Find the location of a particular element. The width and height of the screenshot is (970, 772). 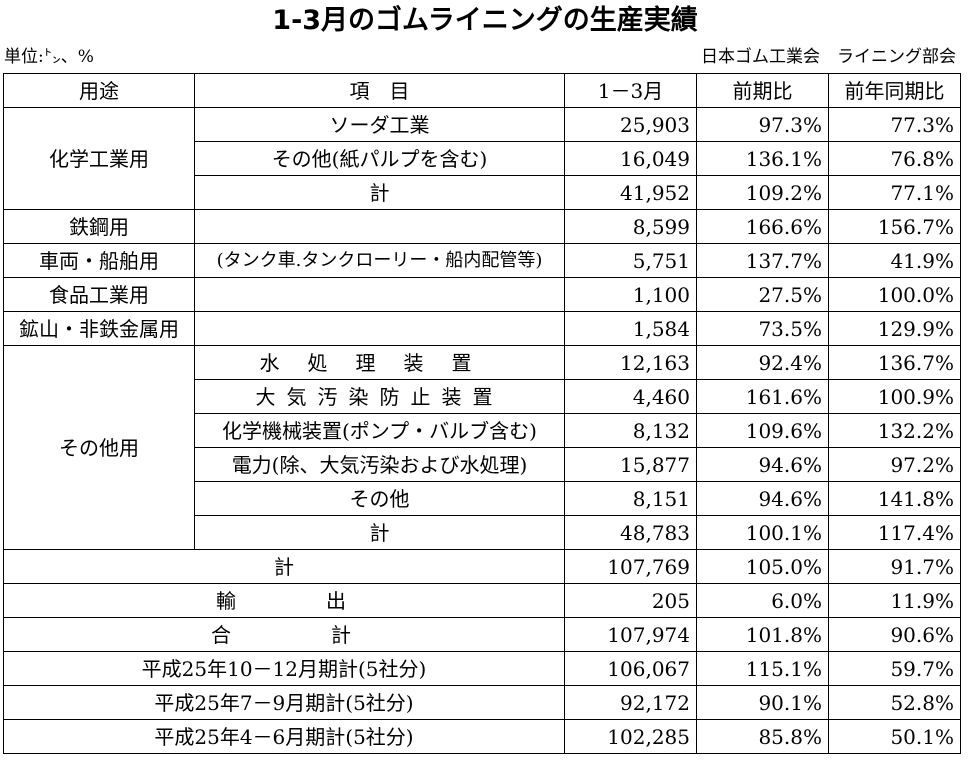

prev-ratio-cell: 6.0% is located at coordinates (762, 600).